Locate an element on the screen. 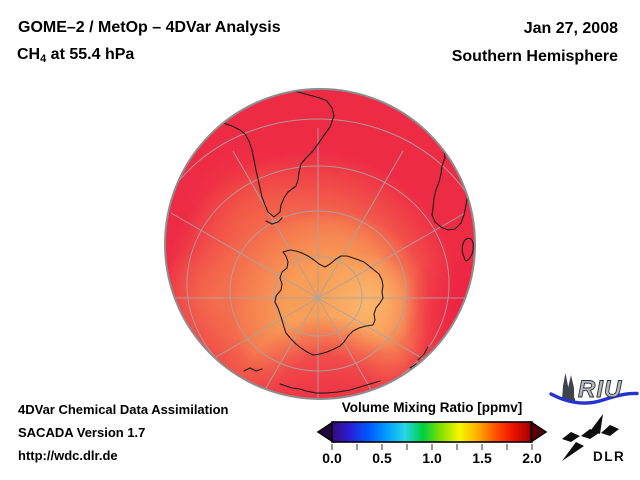  colorbar is located at coordinates (432, 435).